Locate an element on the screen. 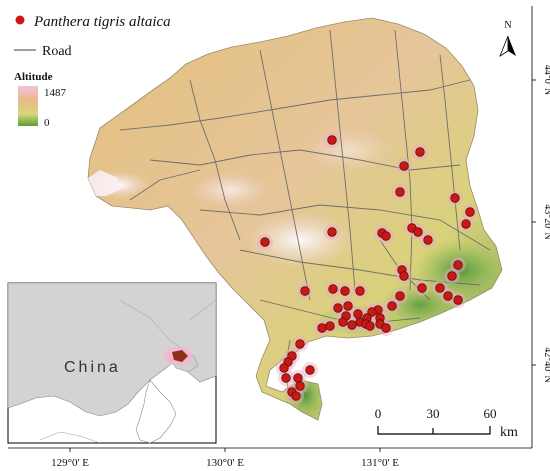 This screenshot has width=550, height=471. scale-bar: 0 30 60 km is located at coordinates (446, 423).